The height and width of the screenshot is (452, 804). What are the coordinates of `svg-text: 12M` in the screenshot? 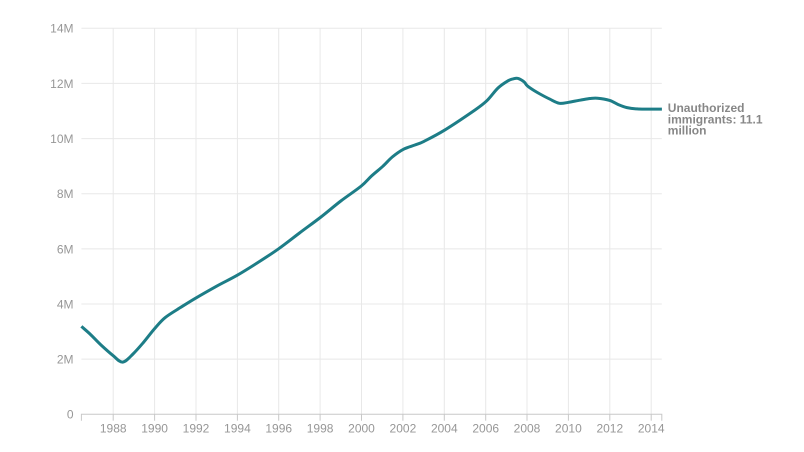 It's located at (61, 84).